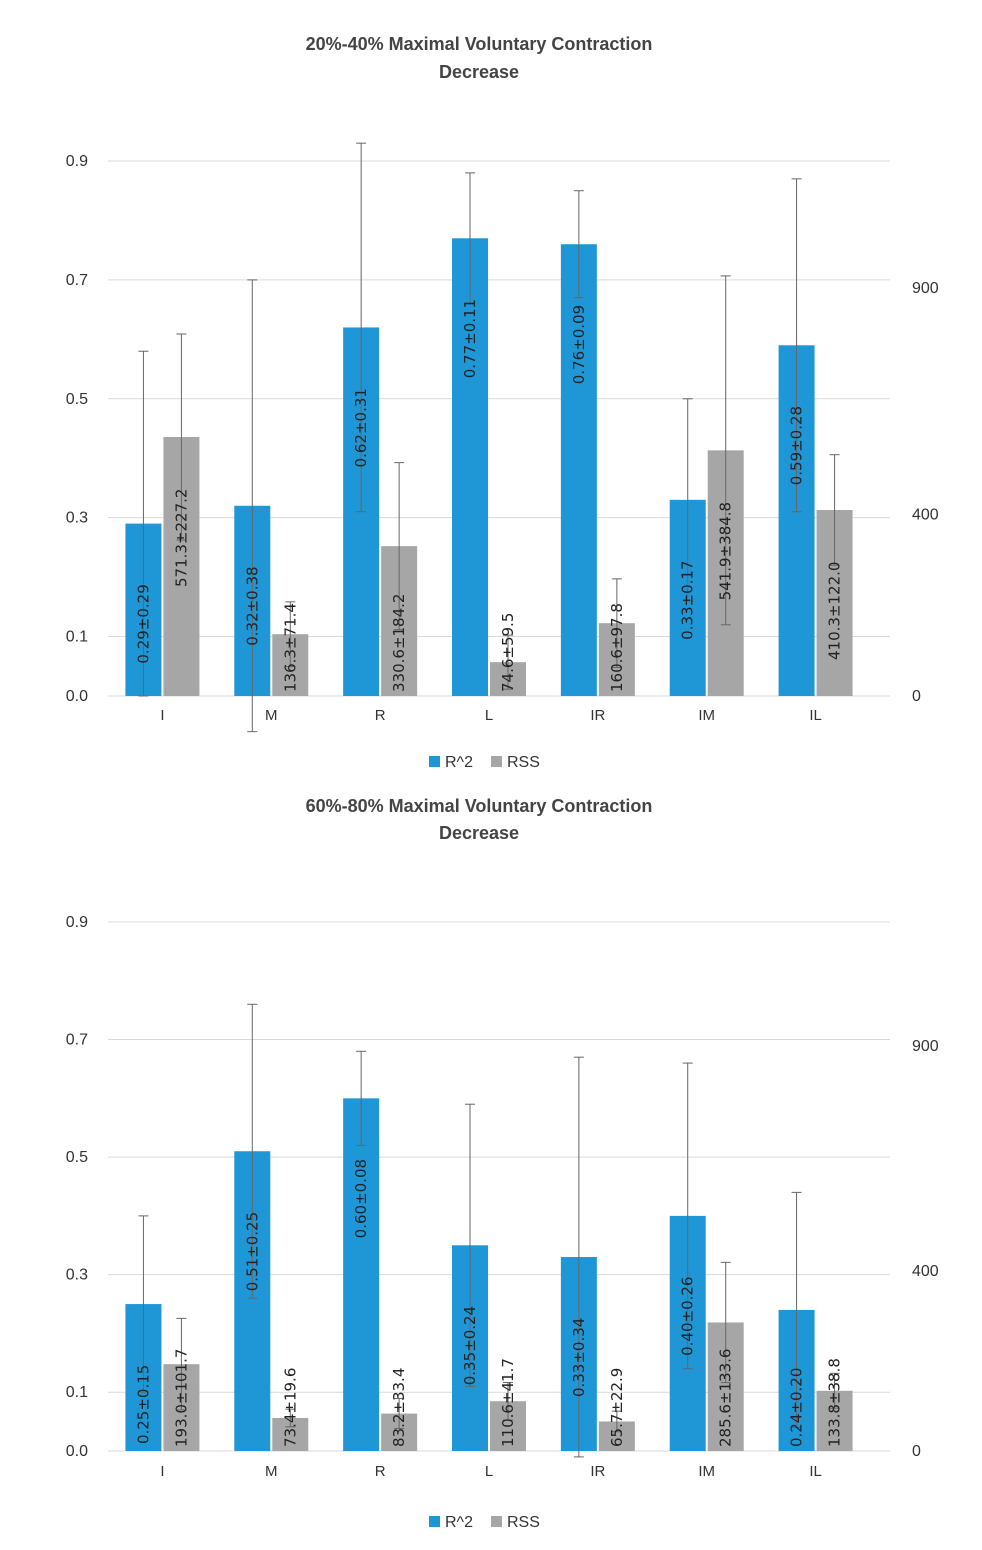 The height and width of the screenshot is (1550, 982). Describe the element at coordinates (797, 445) in the screenshot. I see `data-label-r2: 0.59±0.28` at that location.